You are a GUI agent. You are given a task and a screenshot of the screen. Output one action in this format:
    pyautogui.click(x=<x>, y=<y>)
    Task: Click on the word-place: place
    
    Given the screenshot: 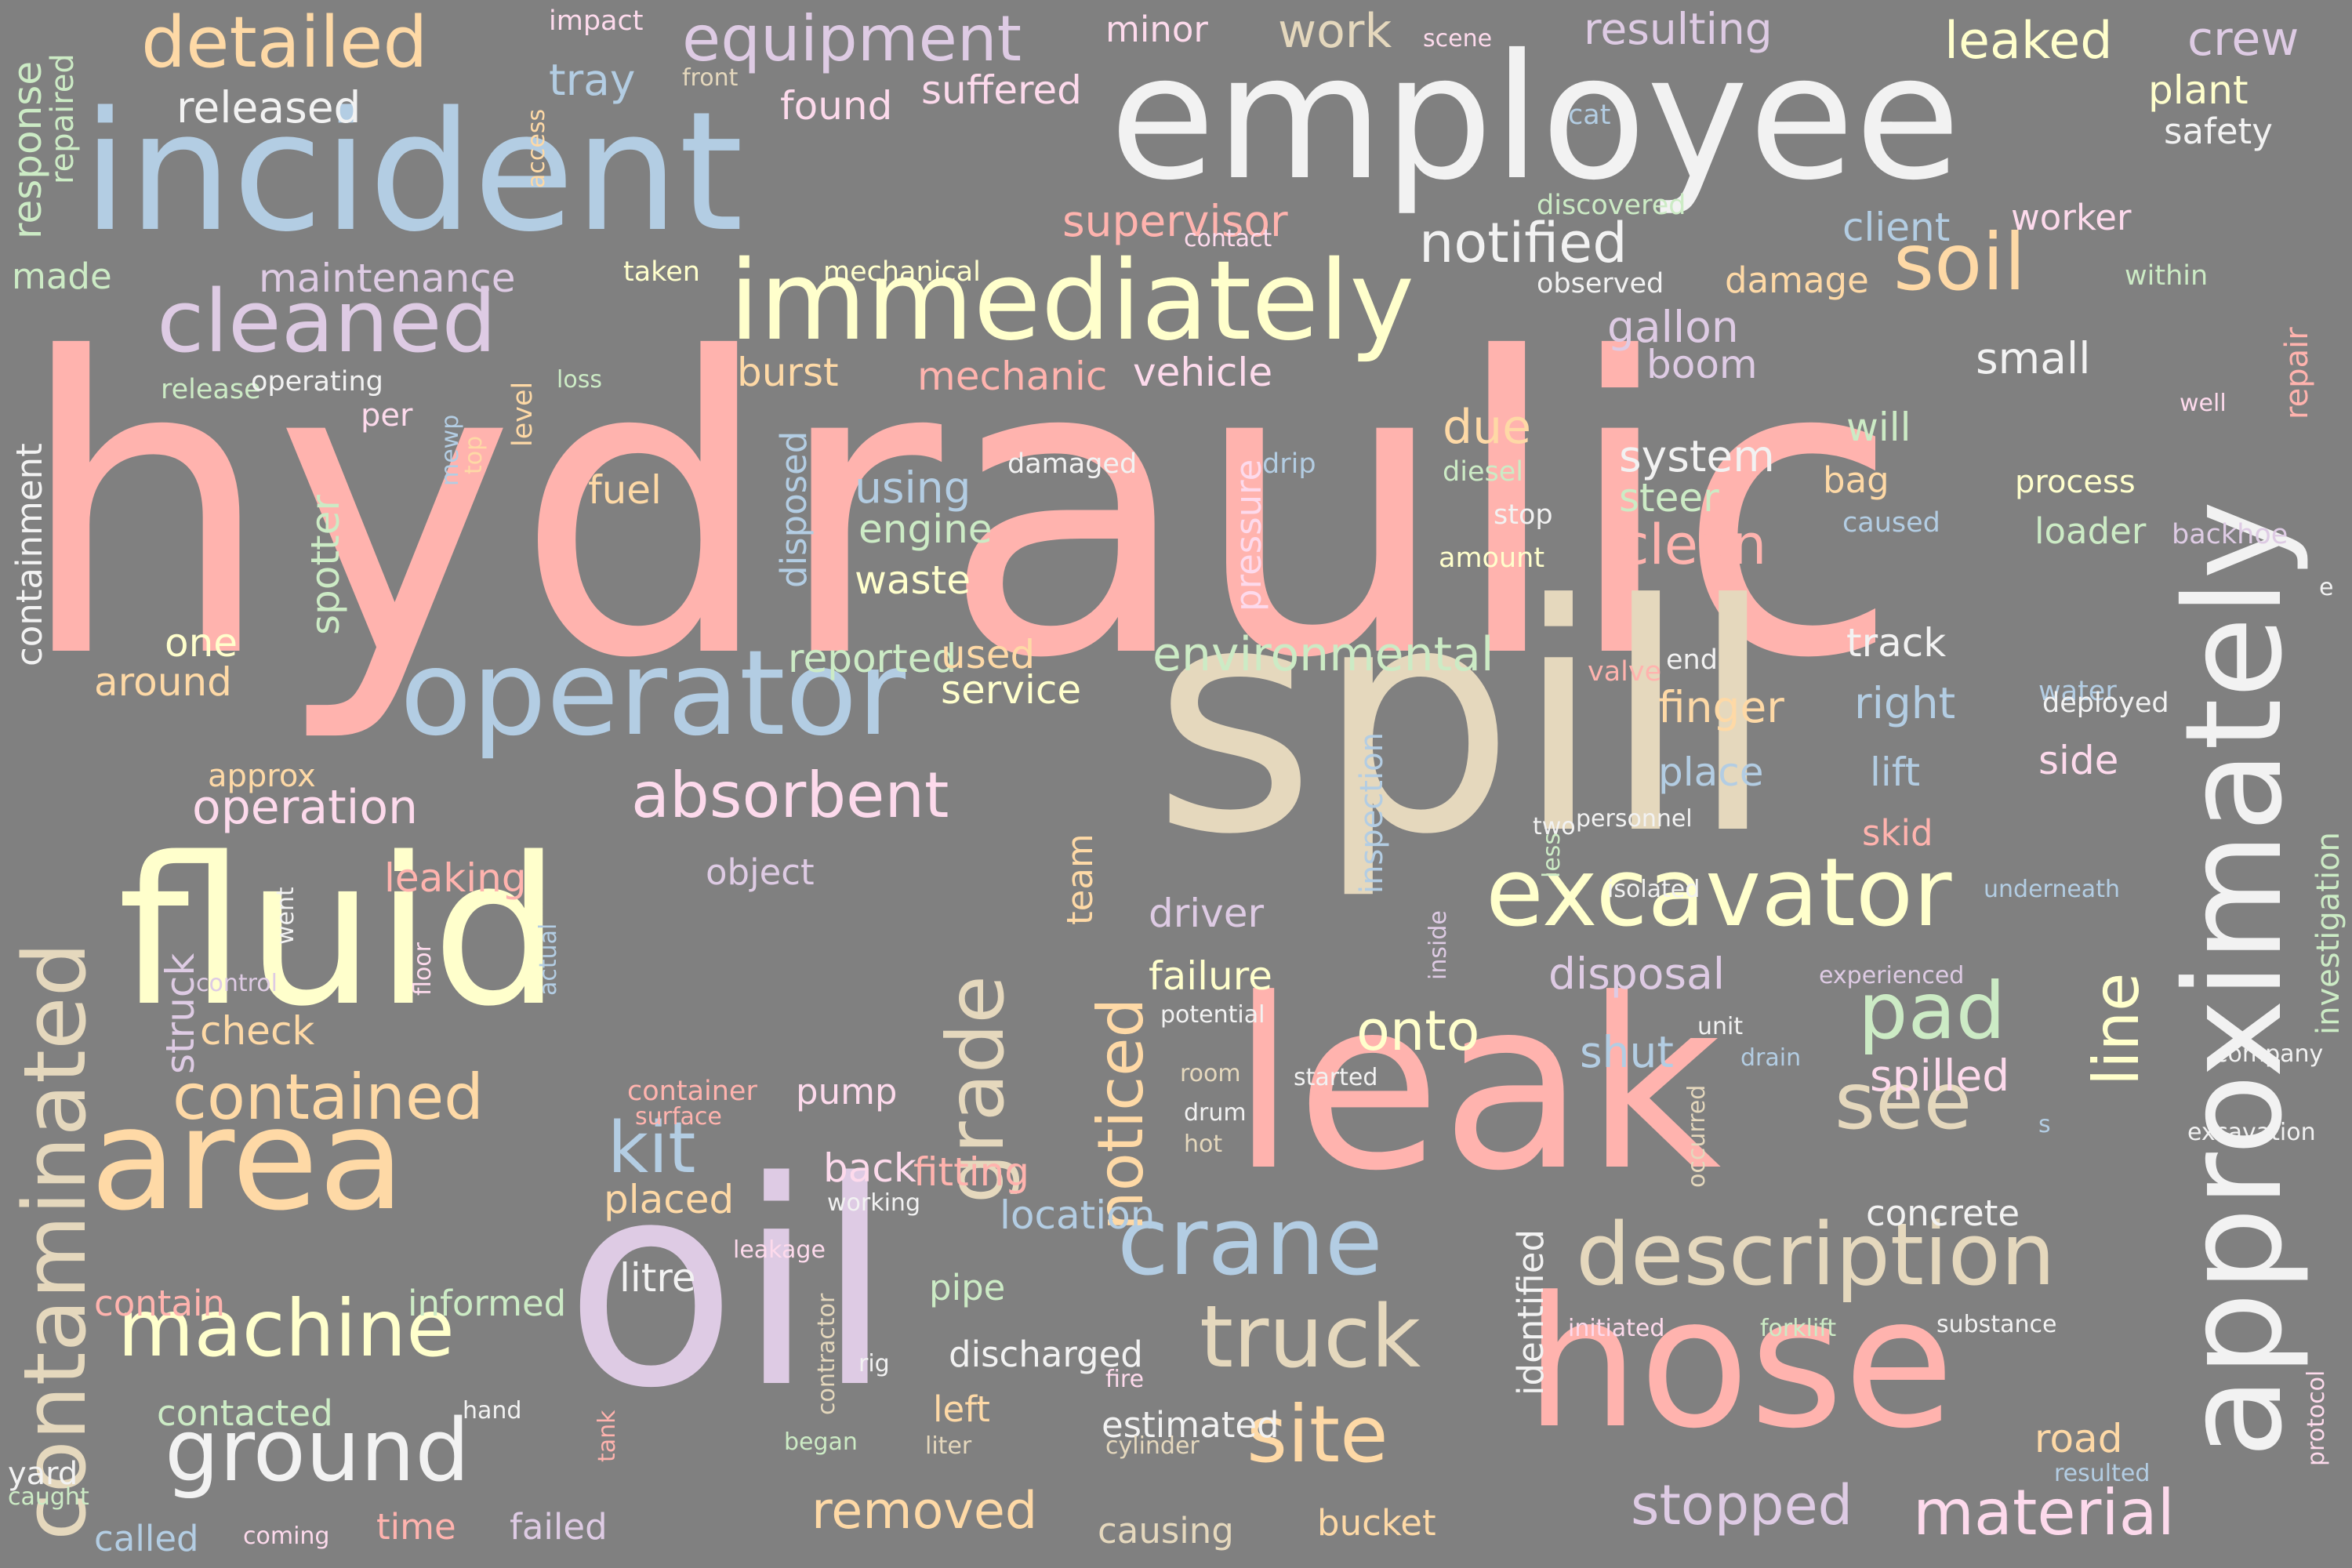 What is the action you would take?
    pyautogui.click(x=1711, y=772)
    